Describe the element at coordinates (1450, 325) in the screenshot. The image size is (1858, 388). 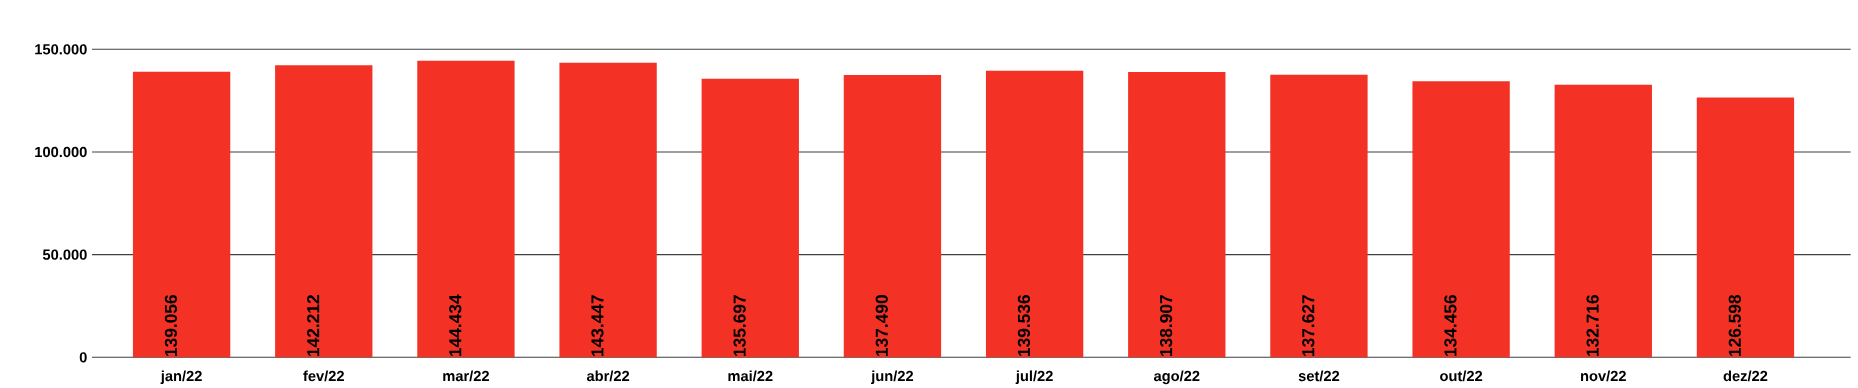
I see `data-label: 134.456` at that location.